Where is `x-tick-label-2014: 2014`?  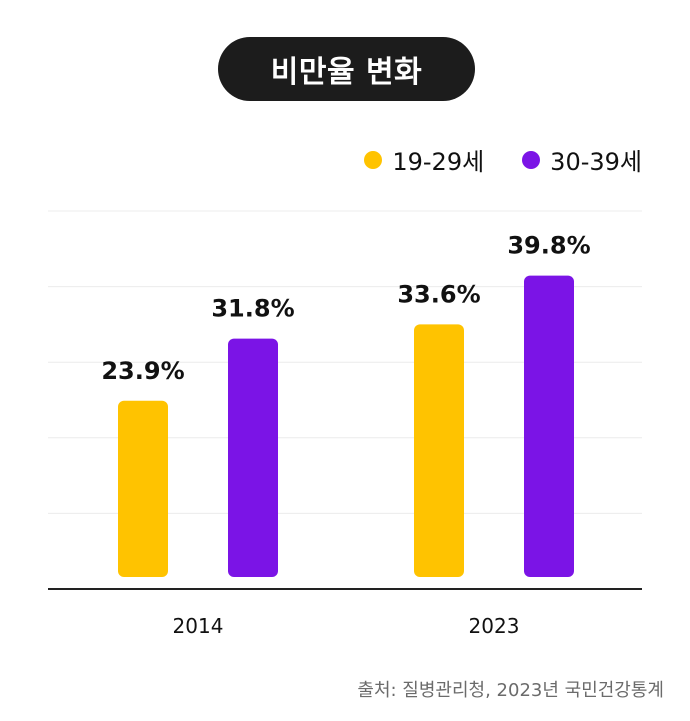 x-tick-label-2014: 2014 is located at coordinates (198, 626).